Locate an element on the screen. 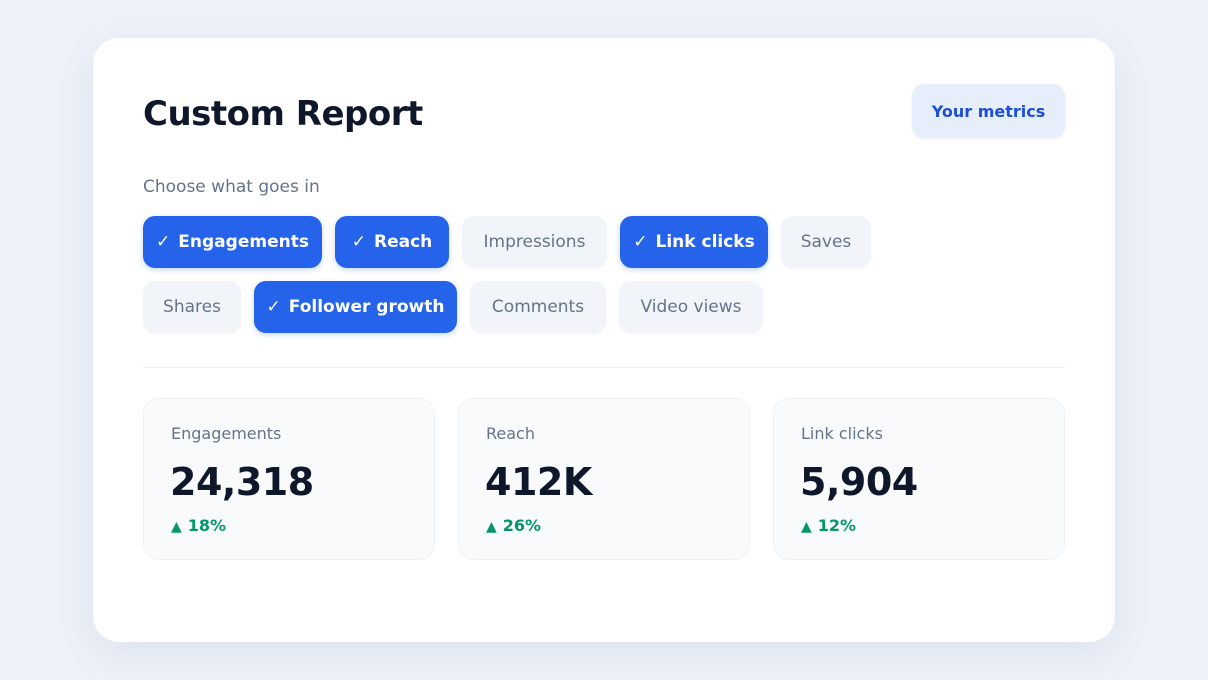 The image size is (1208, 680). stat-card-reach: Reach 412K ▲ 26% is located at coordinates (604, 479).